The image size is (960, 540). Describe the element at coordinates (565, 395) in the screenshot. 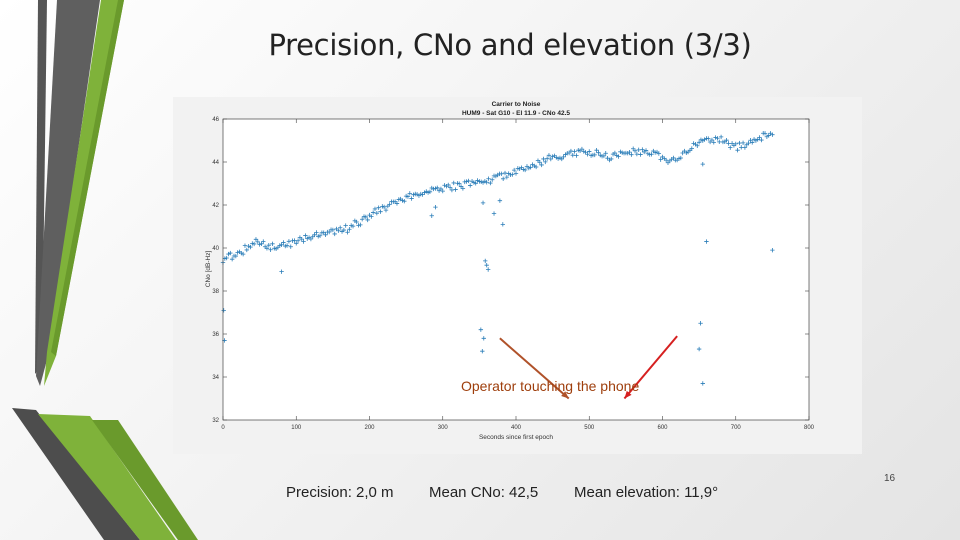

I see `arrow-head` at that location.